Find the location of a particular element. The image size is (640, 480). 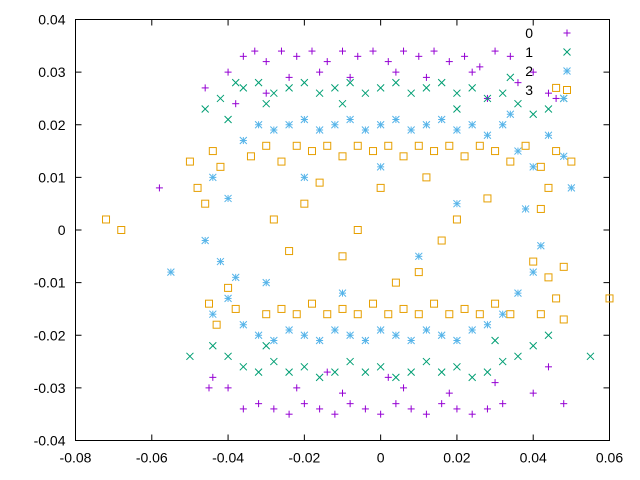

x-tick-label: -0.08 is located at coordinates (76, 458).